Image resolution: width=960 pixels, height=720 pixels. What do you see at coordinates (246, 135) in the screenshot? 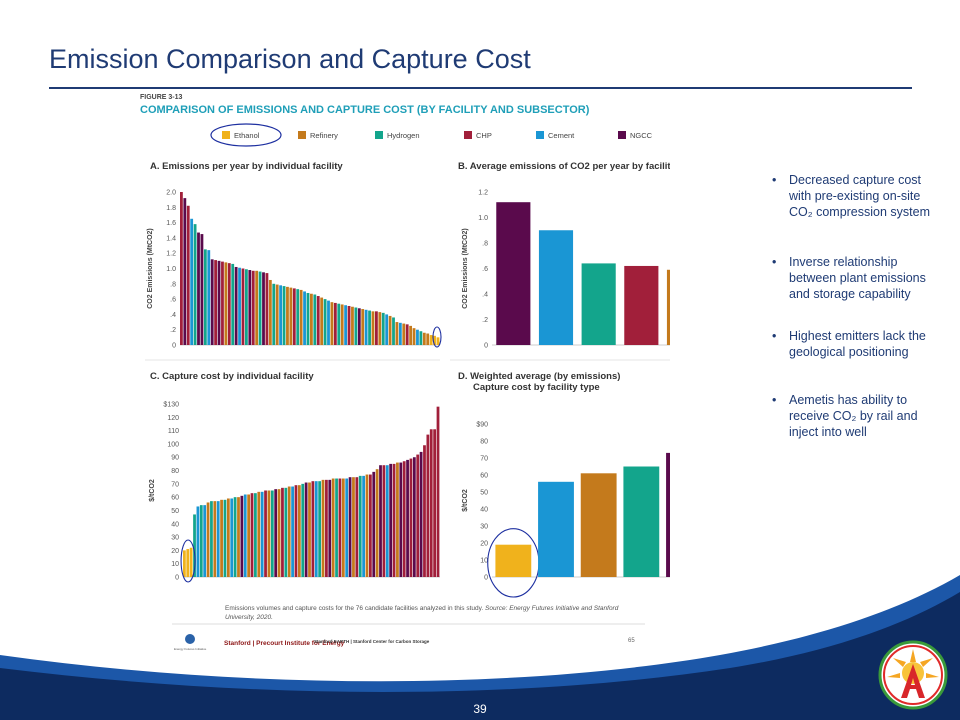
I see `legend-highlight-circle` at bounding box center [246, 135].